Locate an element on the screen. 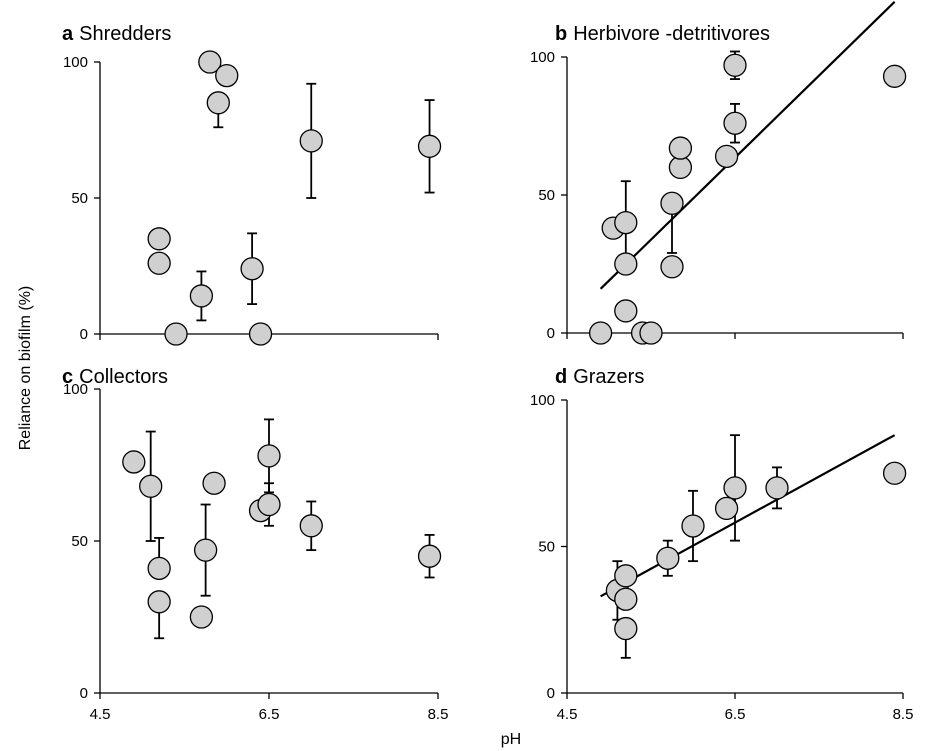  panel-letter: d is located at coordinates (561, 377).